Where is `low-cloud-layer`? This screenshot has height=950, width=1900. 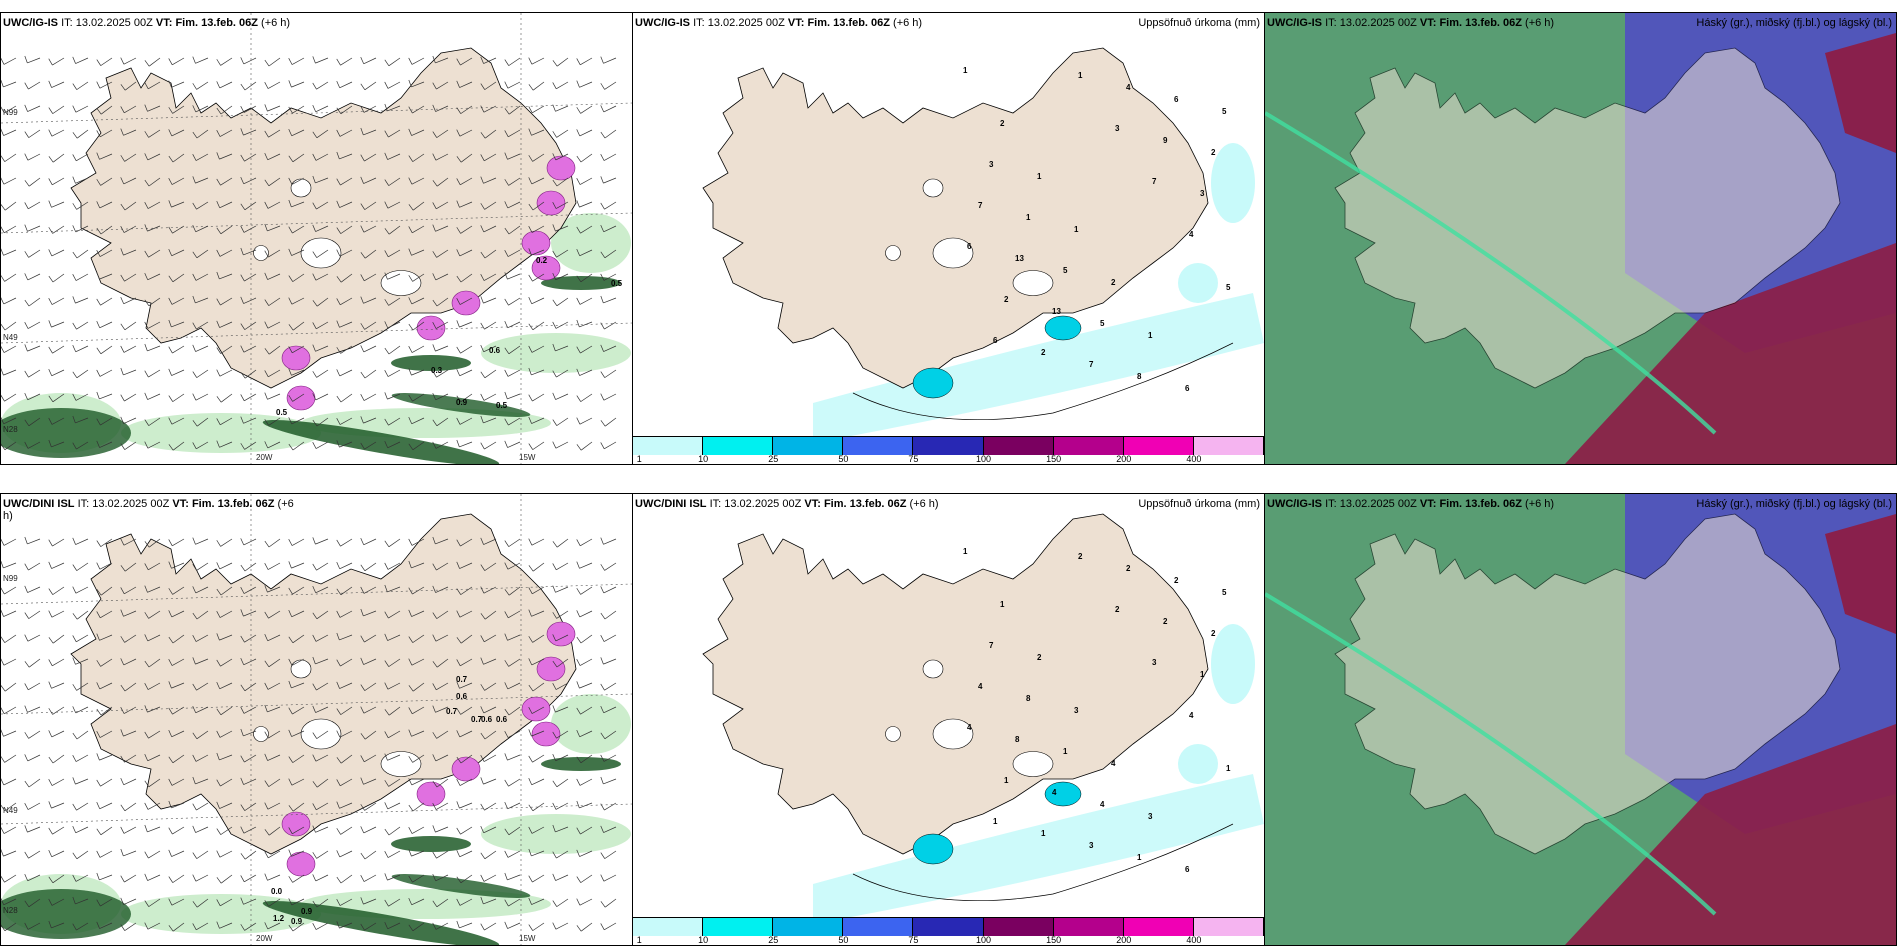
low-cloud-layer is located at coordinates (1860, 574).